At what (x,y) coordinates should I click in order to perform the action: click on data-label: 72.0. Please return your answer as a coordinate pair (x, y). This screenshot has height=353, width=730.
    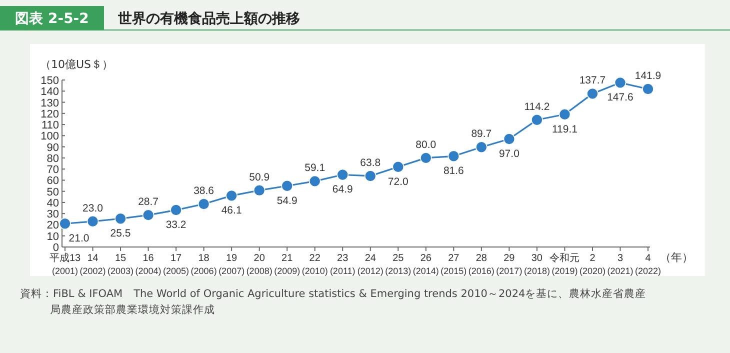
    Looking at the image, I should click on (398, 182).